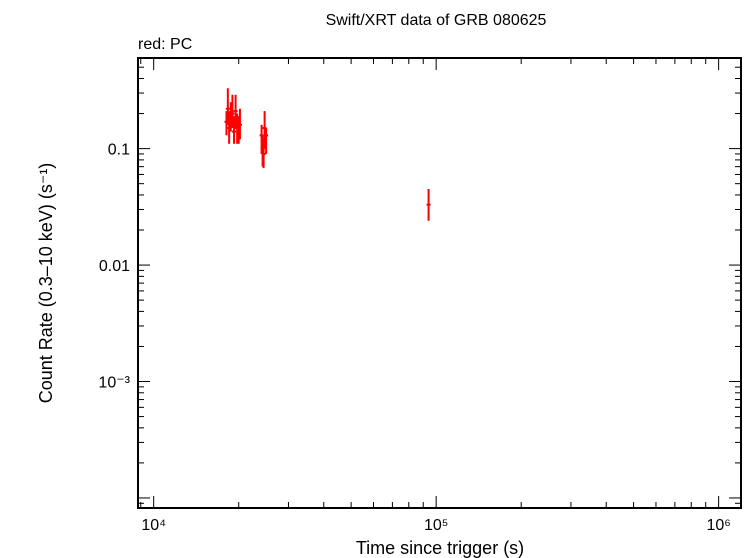 This screenshot has width=752, height=558. Describe the element at coordinates (436, 525) in the screenshot. I see `x-tick-label: 10⁵` at that location.